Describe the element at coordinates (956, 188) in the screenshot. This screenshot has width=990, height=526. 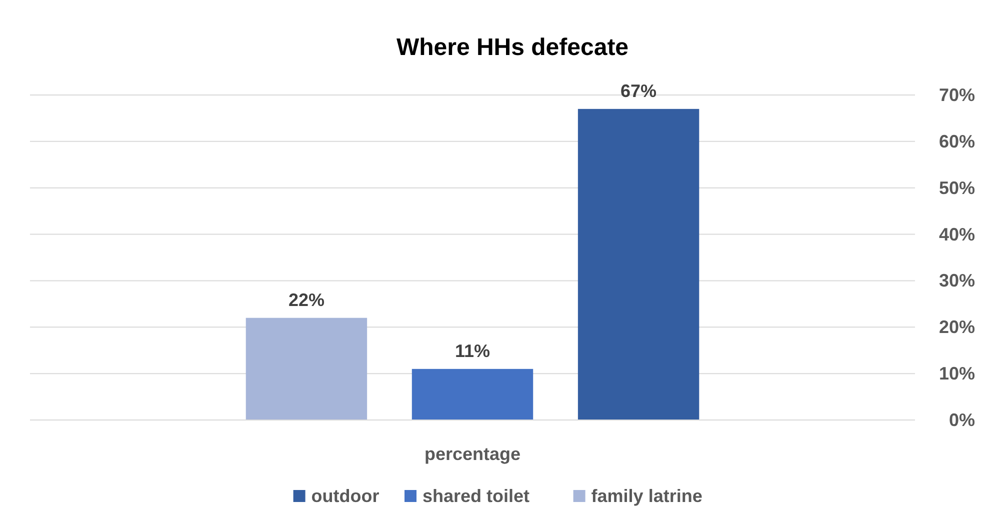
I see `y-tick-label: 50%` at that location.